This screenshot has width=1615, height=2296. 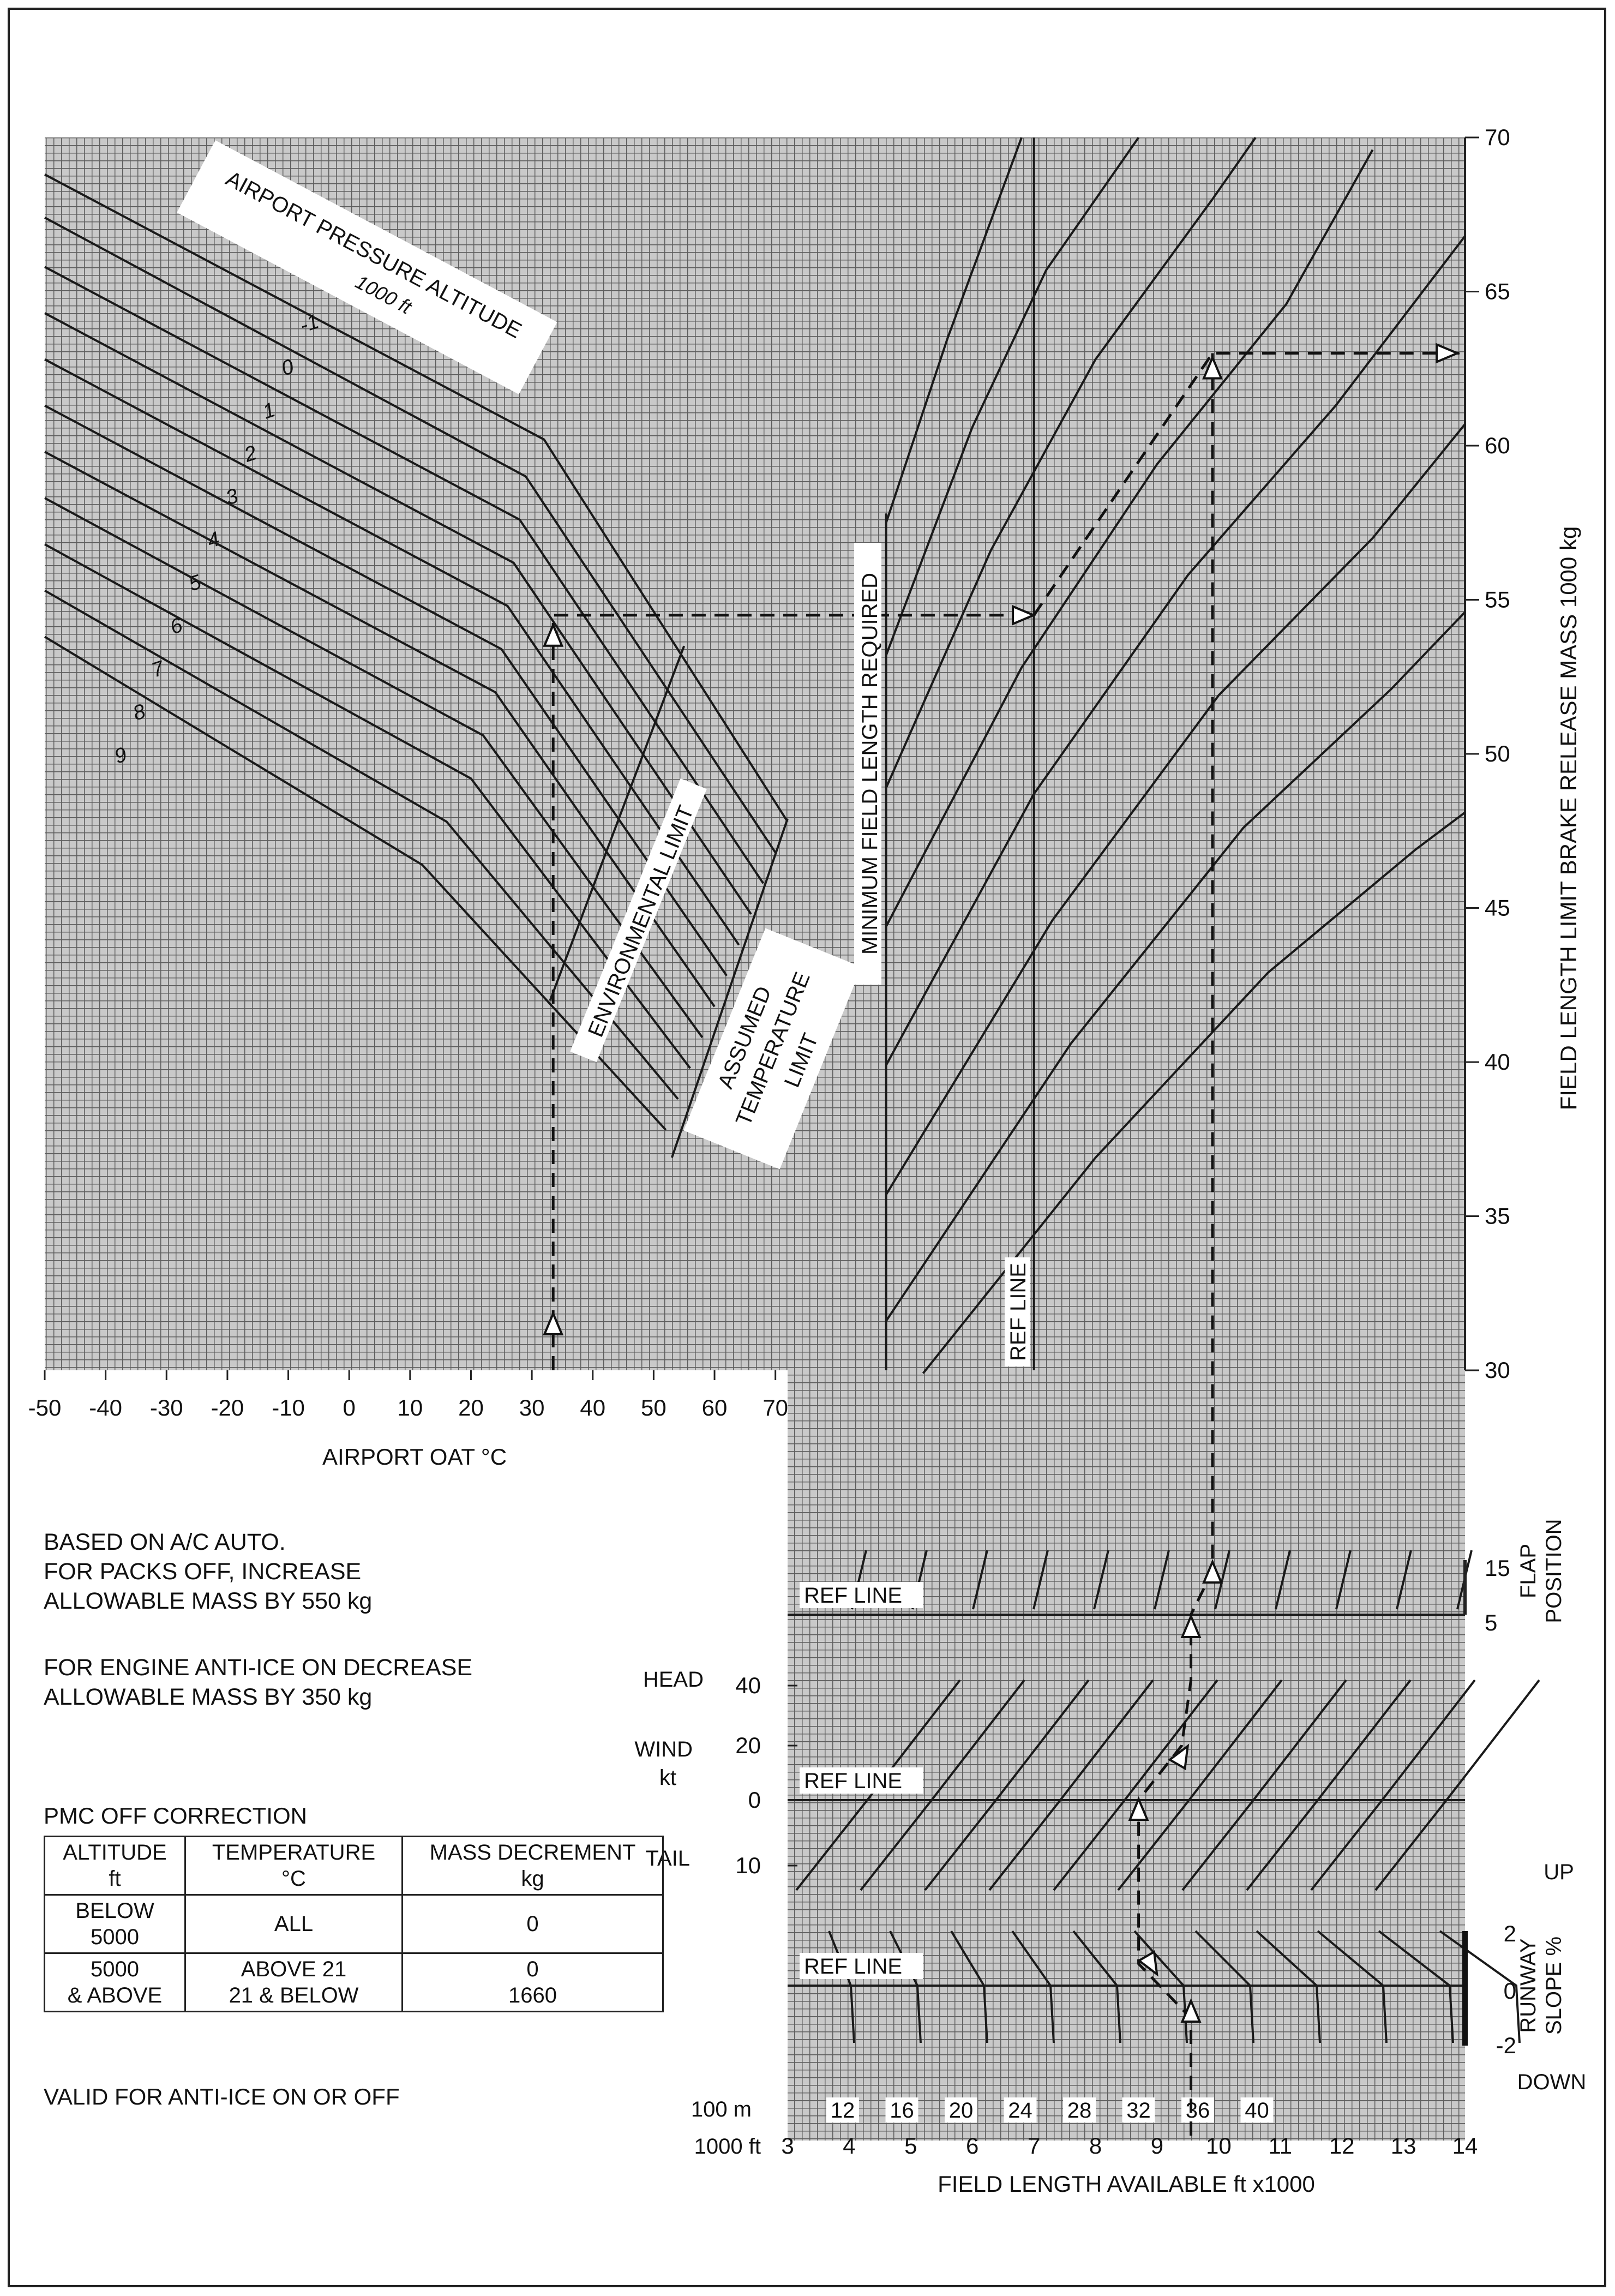 I want to click on arrow-slope-ref, so click(x=1191, y=2010).